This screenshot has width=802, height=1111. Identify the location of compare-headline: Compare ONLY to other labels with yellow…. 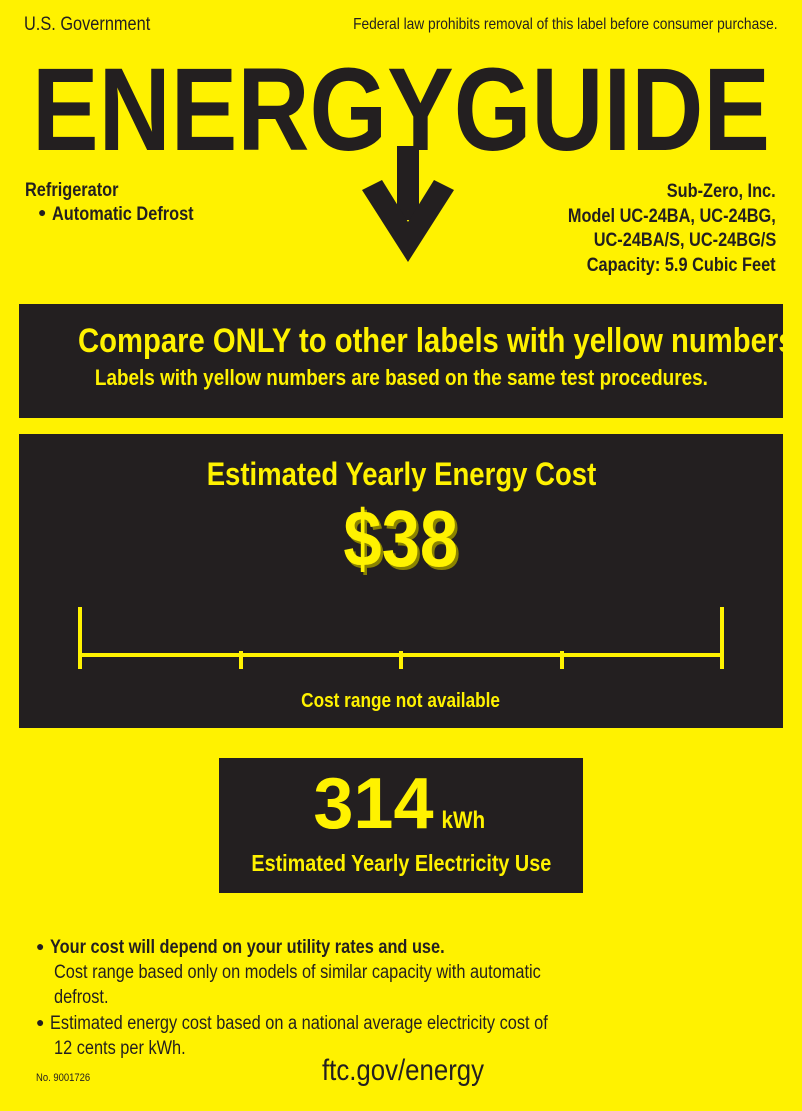
(439, 341).